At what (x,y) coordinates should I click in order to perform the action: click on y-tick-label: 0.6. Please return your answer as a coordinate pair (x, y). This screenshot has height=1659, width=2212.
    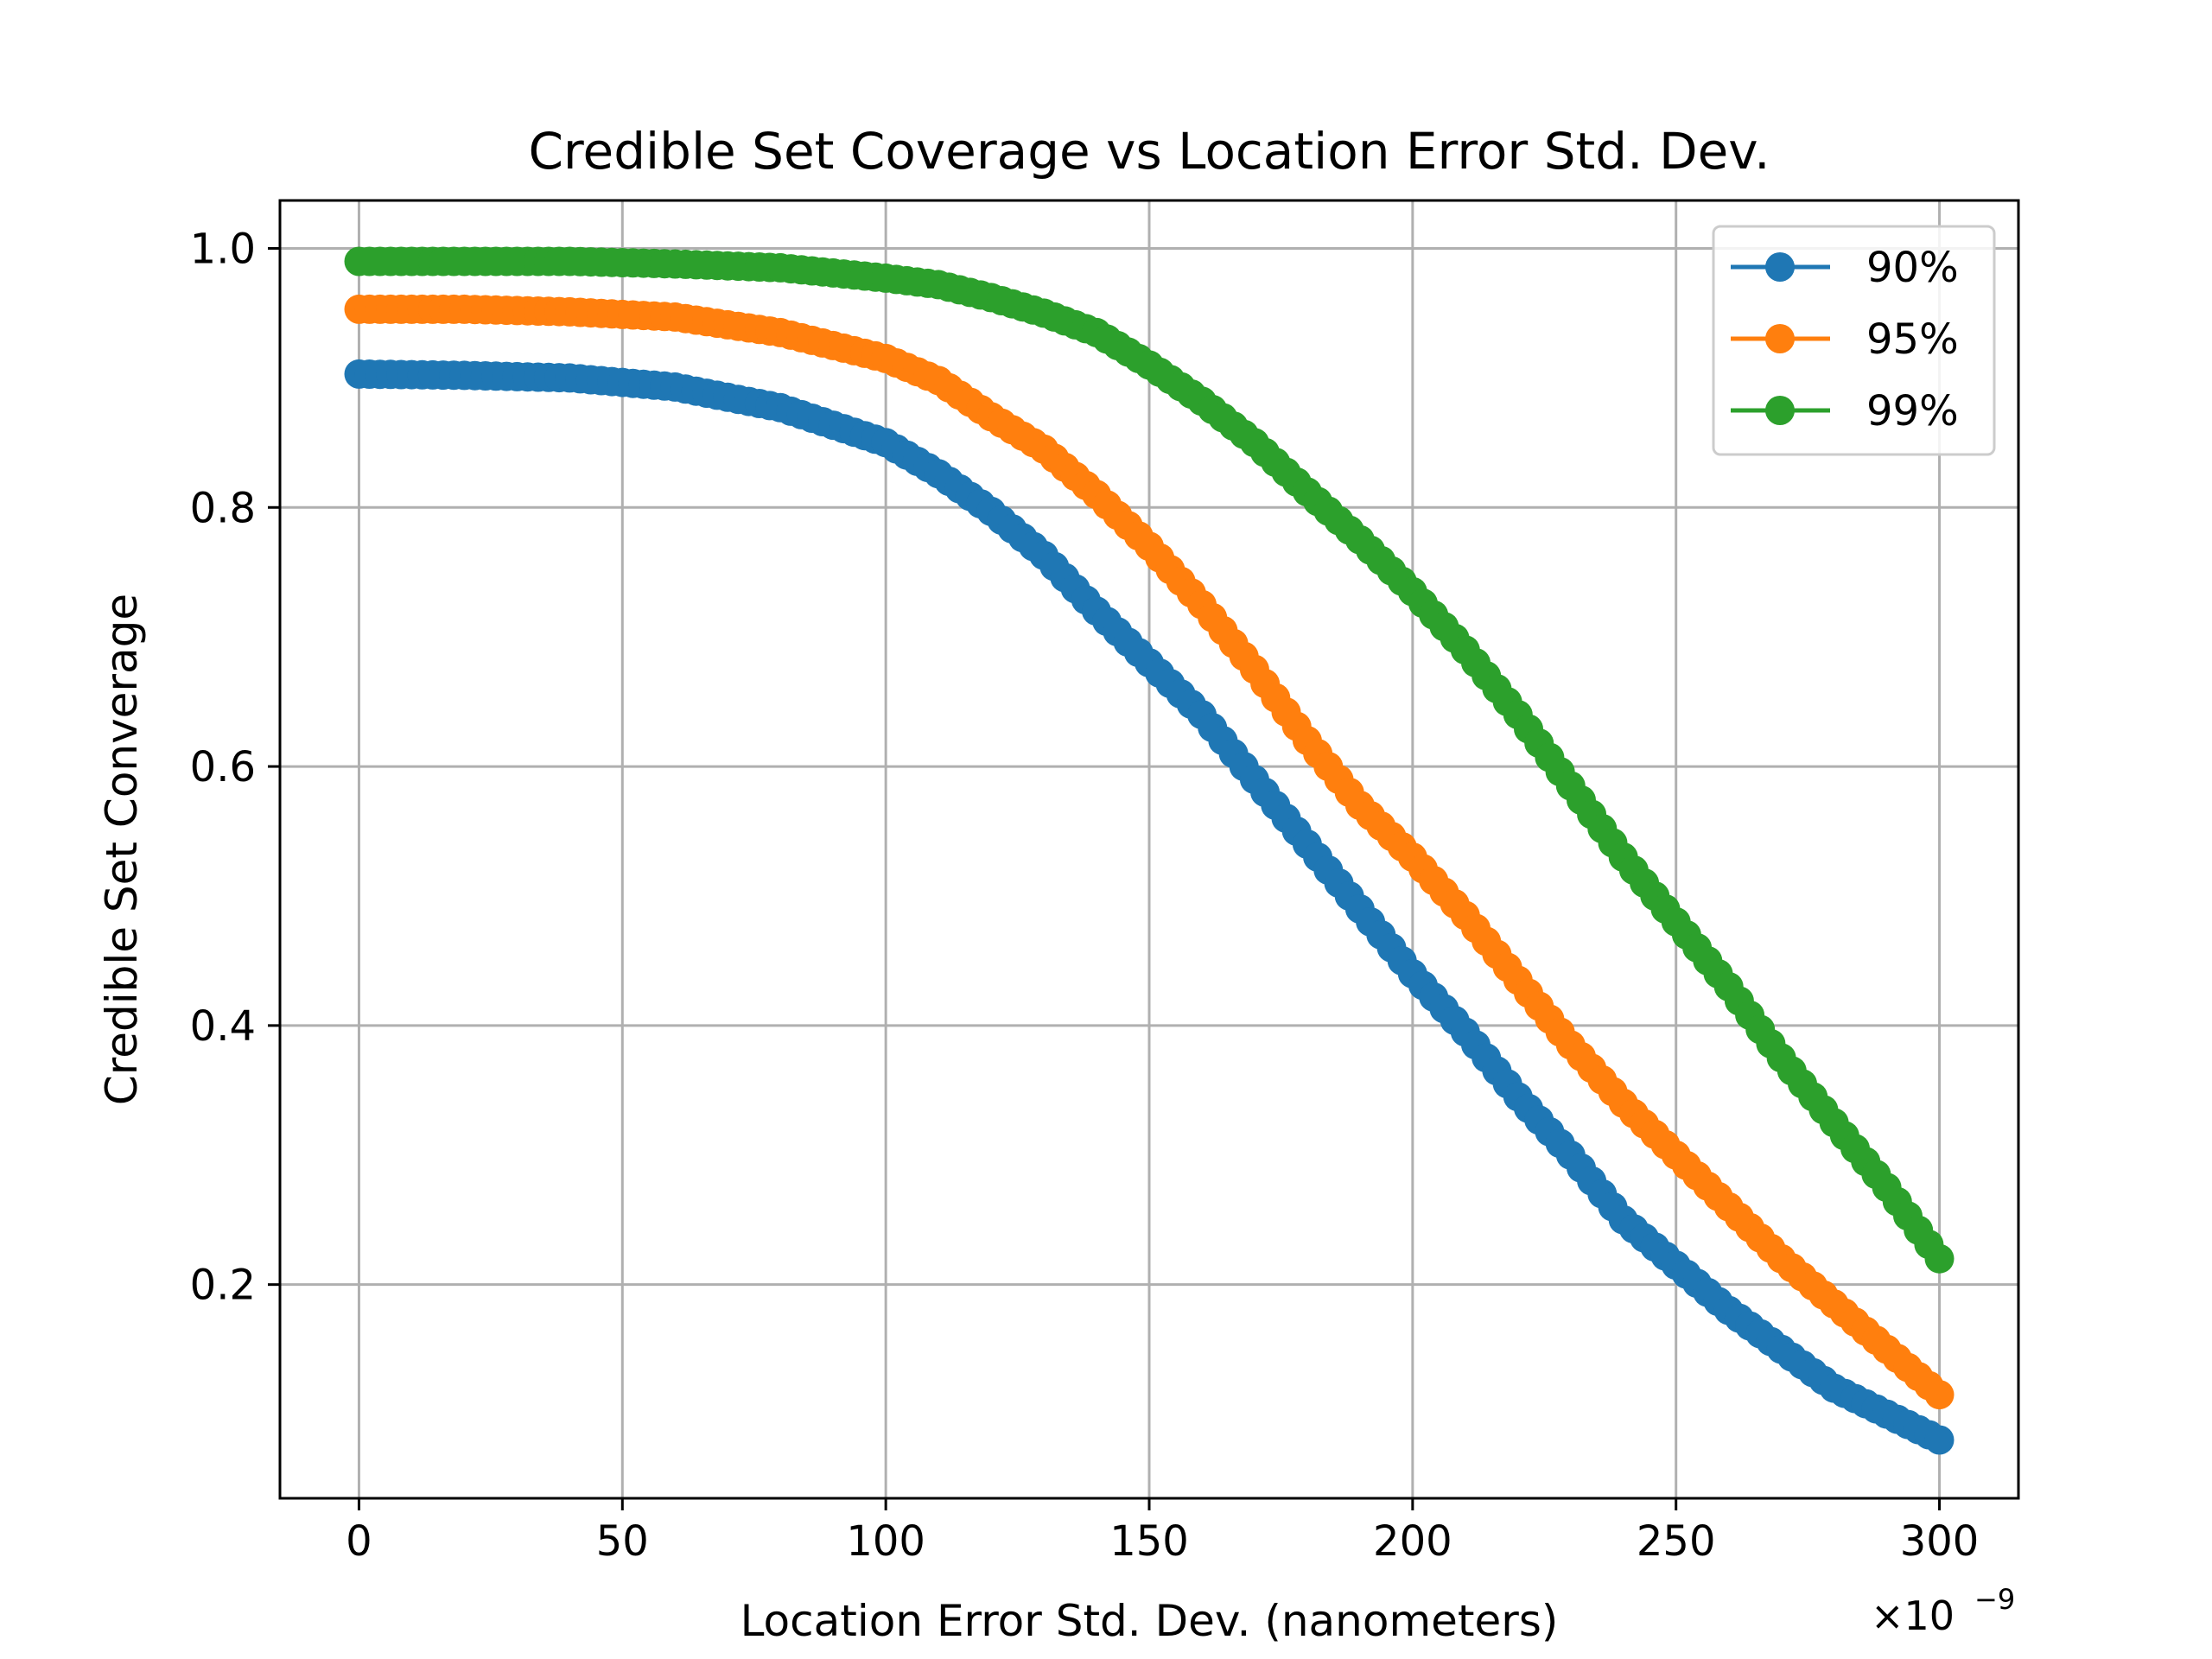
    Looking at the image, I should click on (223, 767).